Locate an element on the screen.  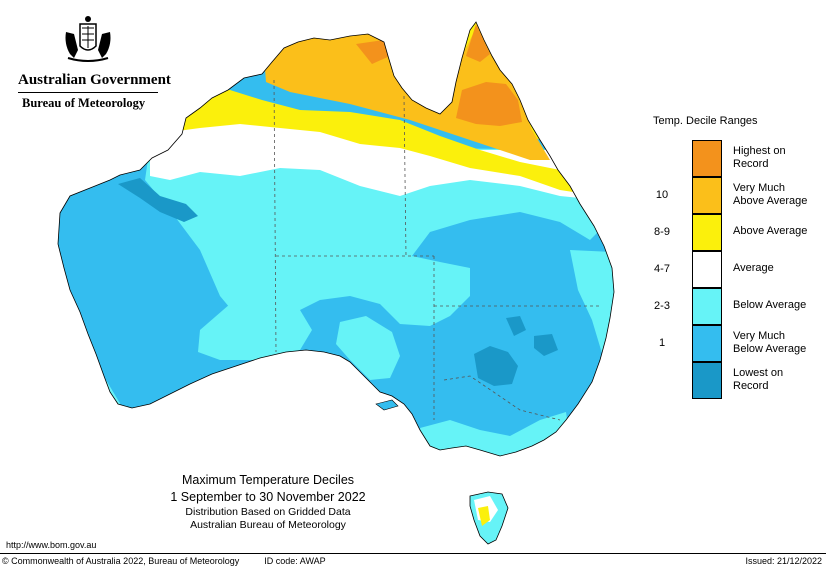
legend-decile: 10 is located at coordinates (662, 195).